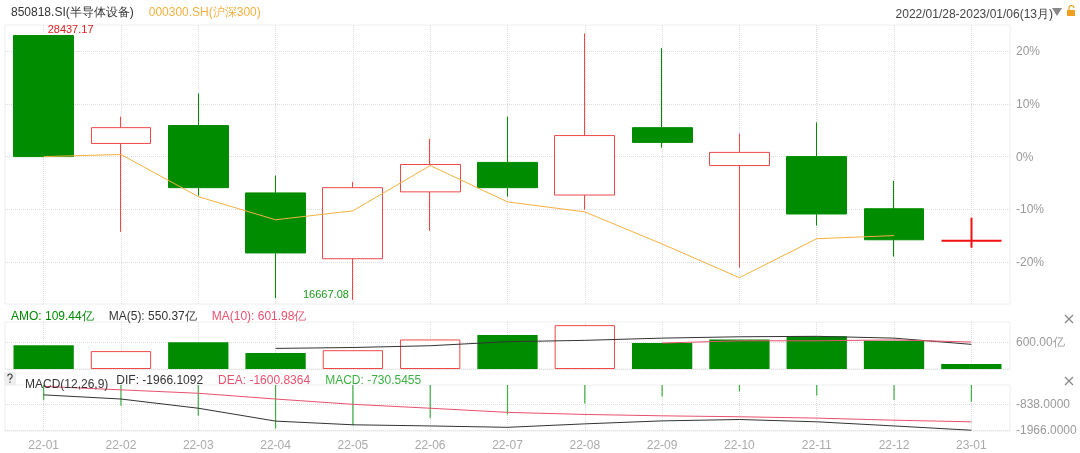 Image resolution: width=1080 pixels, height=453 pixels. Describe the element at coordinates (353, 445) in the screenshot. I see `x-tick-label: 22-05` at that location.